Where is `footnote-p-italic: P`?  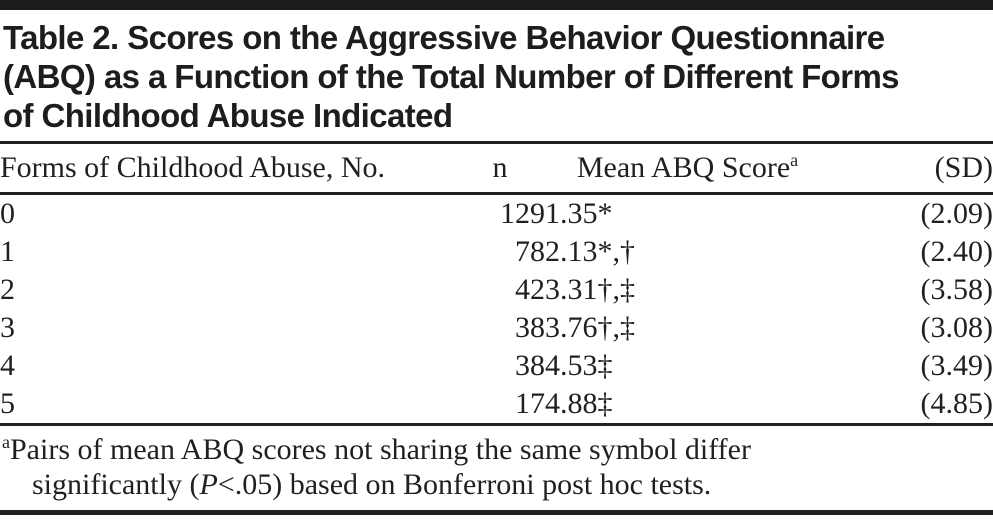
footnote-p-italic: P is located at coordinates (208, 484).